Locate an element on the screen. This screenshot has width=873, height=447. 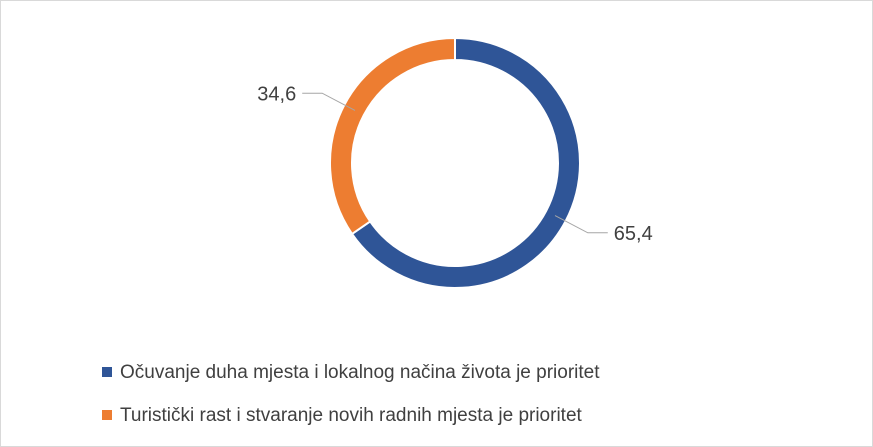
data-label: 65,4 is located at coordinates (633, 234).